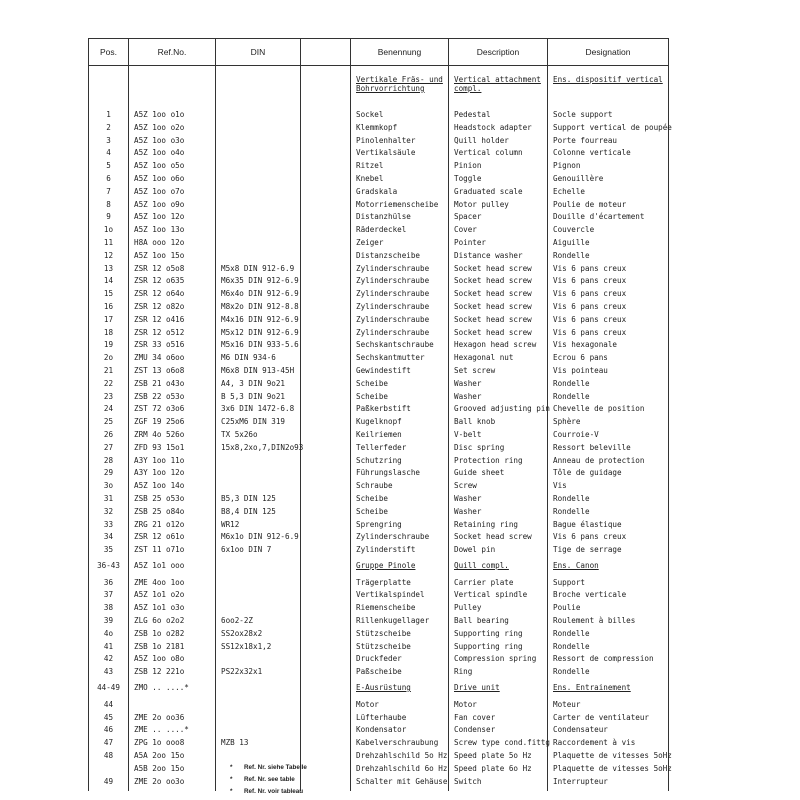  What do you see at coordinates (108, 769) in the screenshot?
I see `cell-pos` at bounding box center [108, 769].